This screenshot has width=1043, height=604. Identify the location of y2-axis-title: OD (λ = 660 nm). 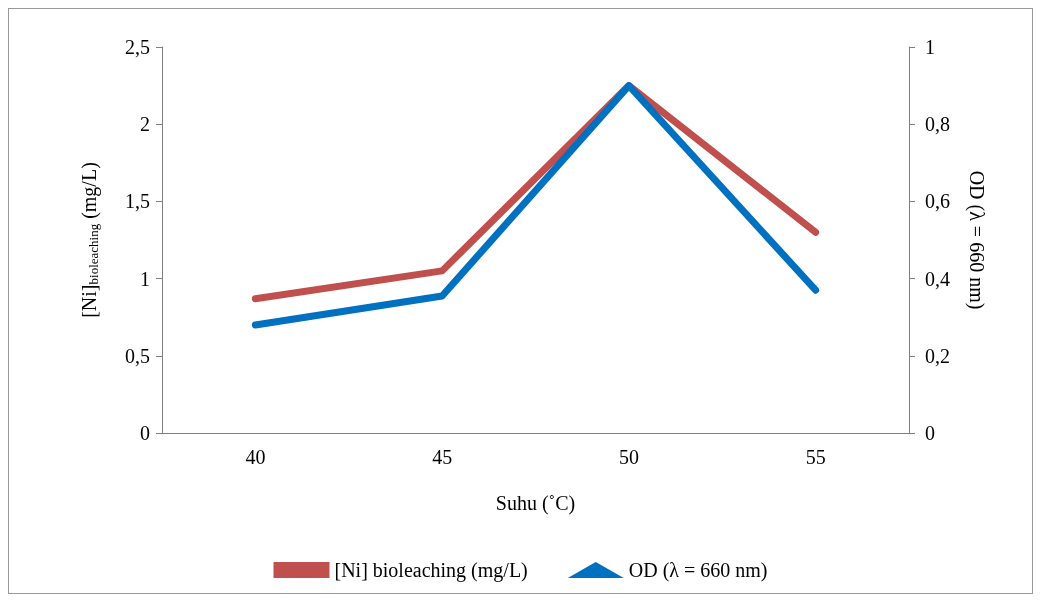
(976, 240).